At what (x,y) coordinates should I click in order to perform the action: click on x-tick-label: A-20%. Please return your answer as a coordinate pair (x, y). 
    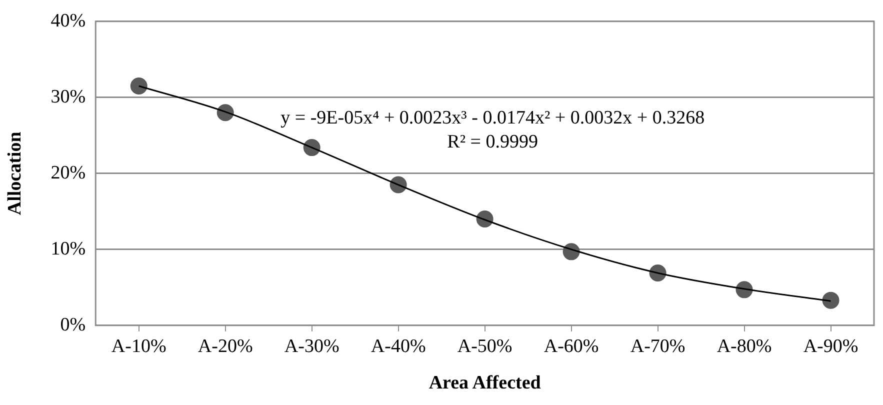
    Looking at the image, I should click on (225, 346).